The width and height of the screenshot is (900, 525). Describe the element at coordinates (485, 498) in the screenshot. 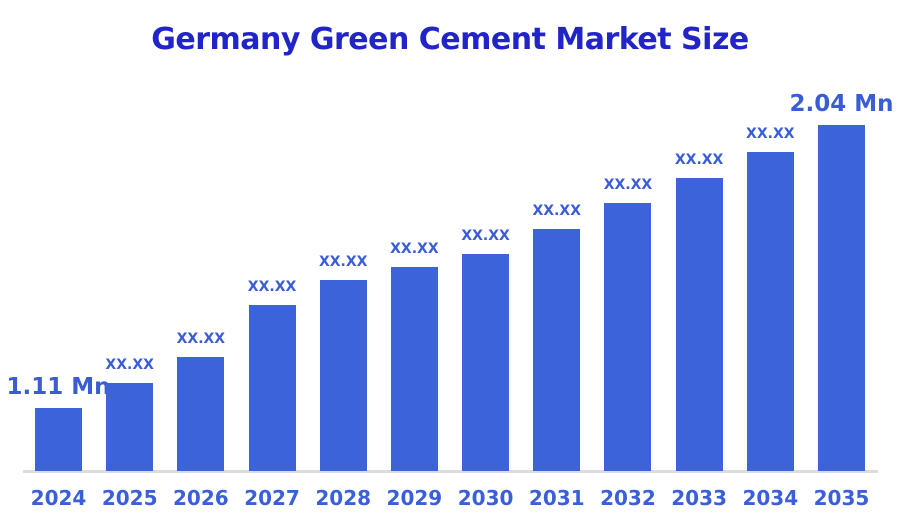

I see `year-label-2030: 2030` at that location.